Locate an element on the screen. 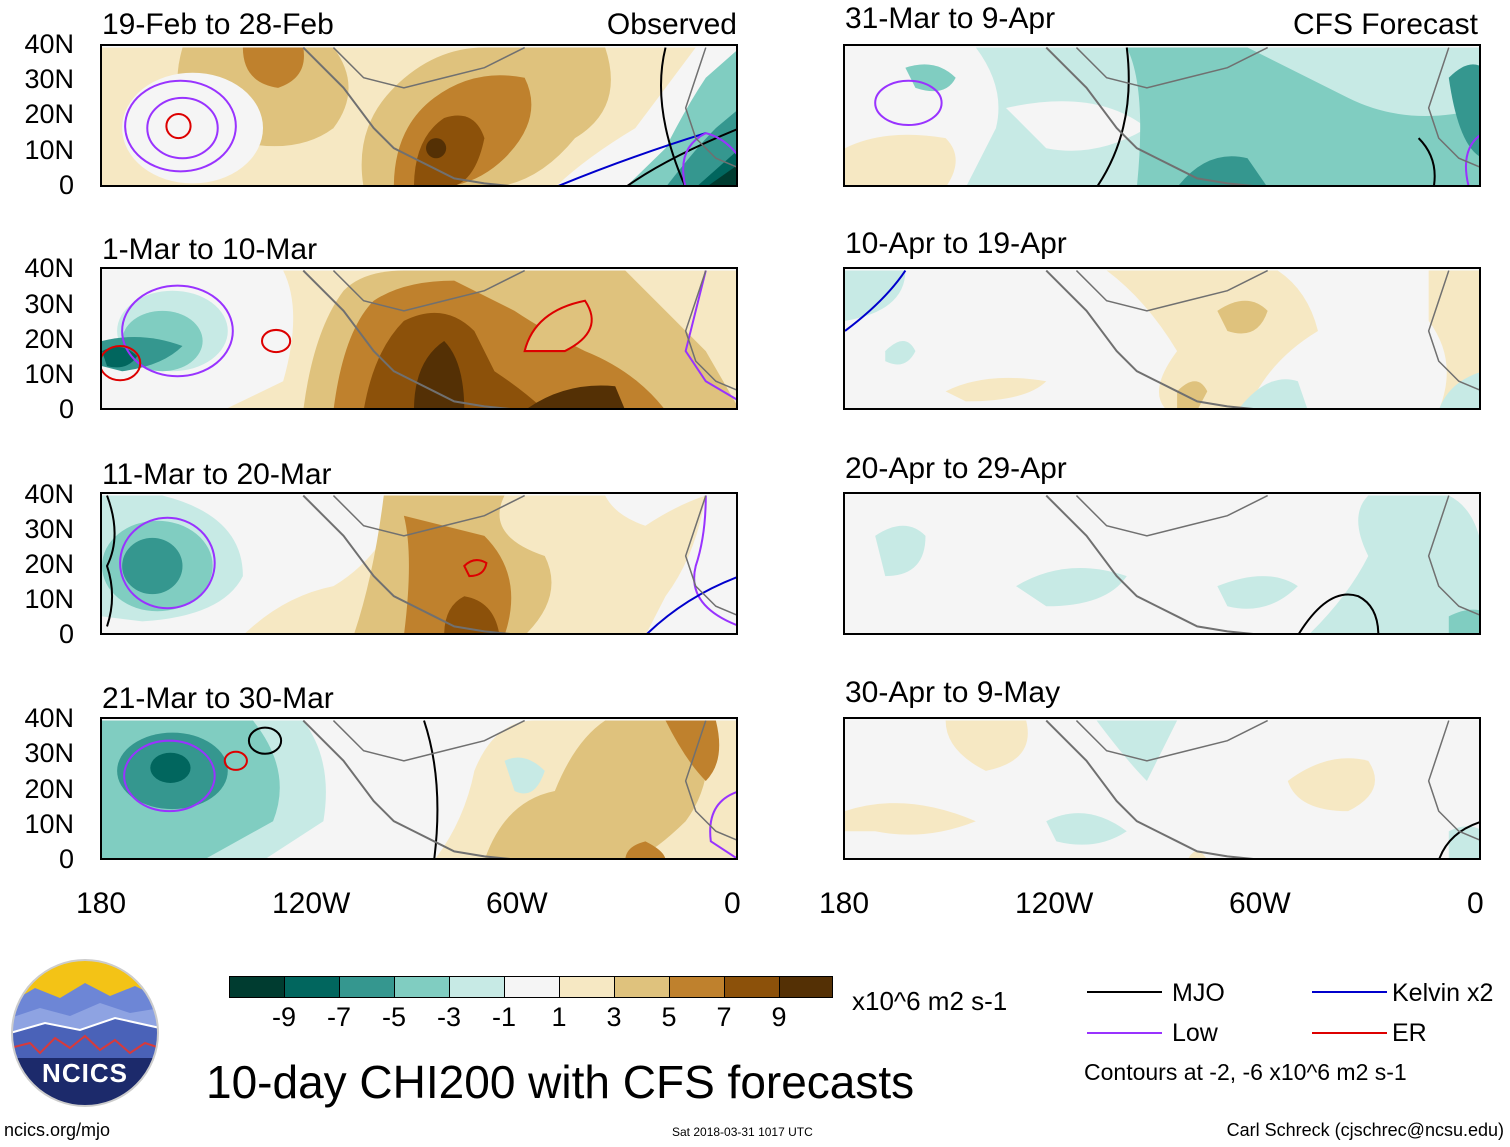 Image resolution: width=1510 pixels, height=1147 pixels. contours-note: Contours at -2, -6 x10^6 m2 s-1 is located at coordinates (1245, 1072).